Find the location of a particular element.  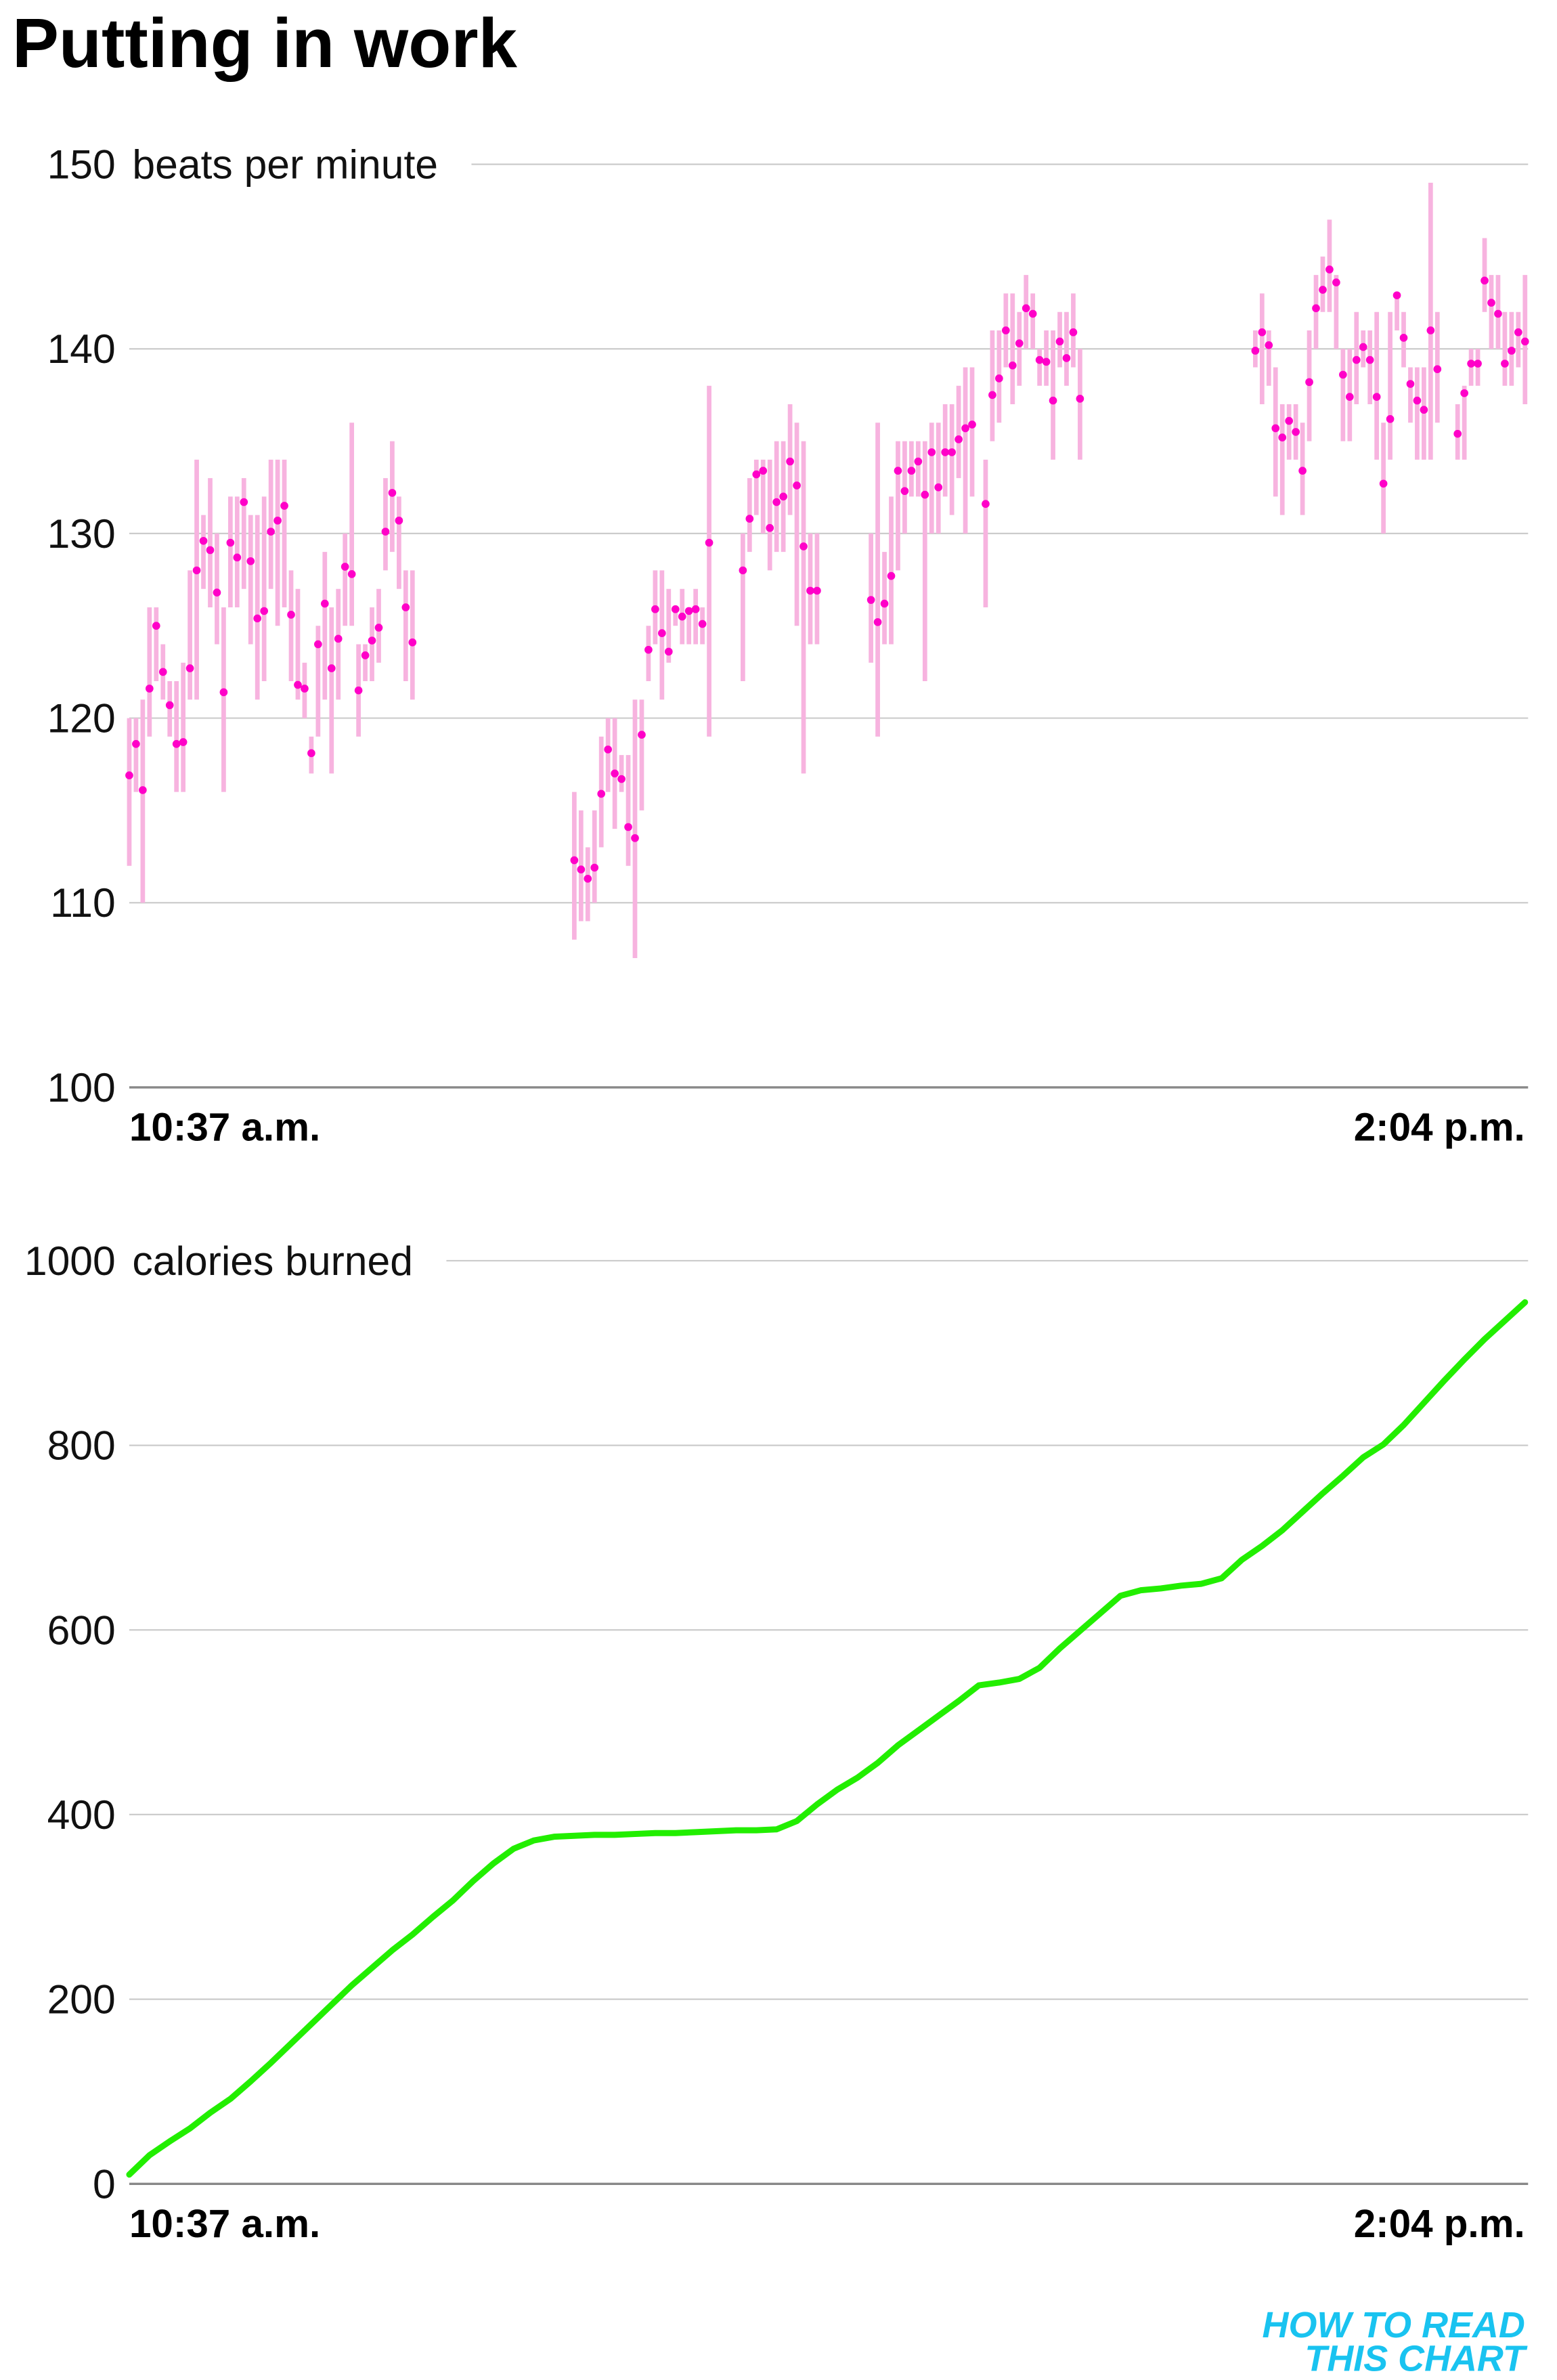

x-tick-label: 2:04 p.m. is located at coordinates (1439, 2224).